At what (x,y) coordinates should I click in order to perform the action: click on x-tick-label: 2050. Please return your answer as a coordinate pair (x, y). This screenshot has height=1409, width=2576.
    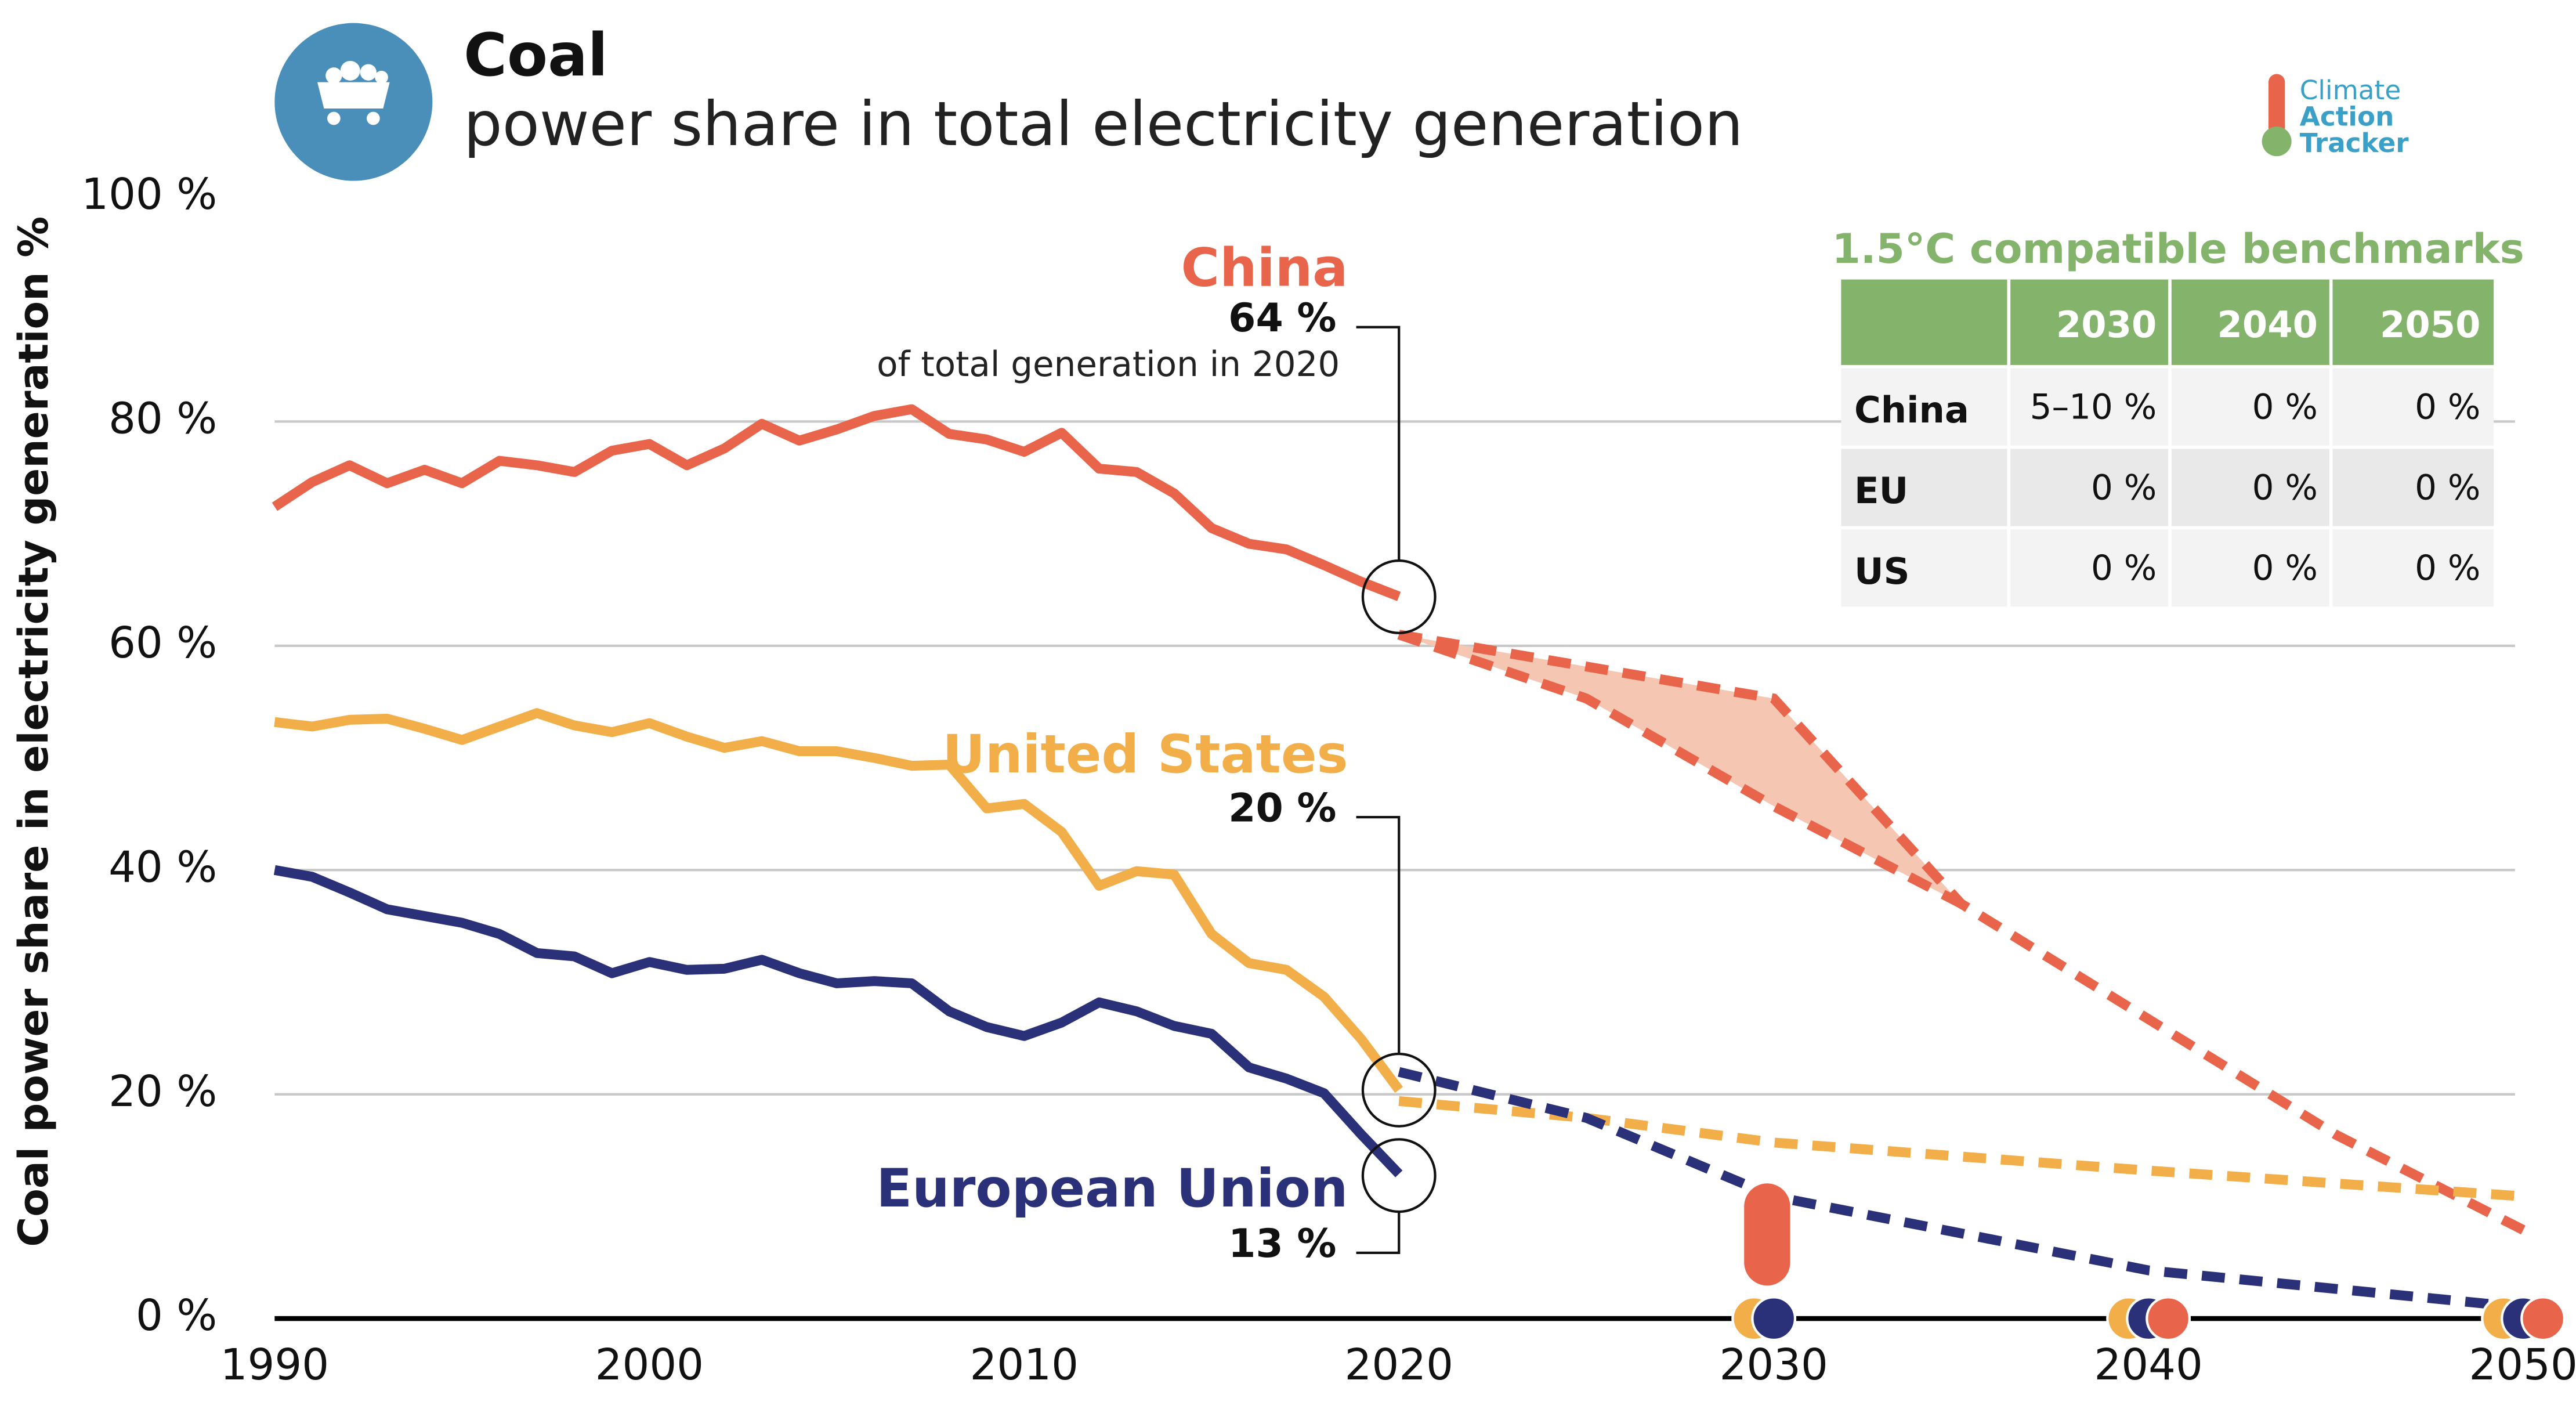
    Looking at the image, I should click on (2522, 1365).